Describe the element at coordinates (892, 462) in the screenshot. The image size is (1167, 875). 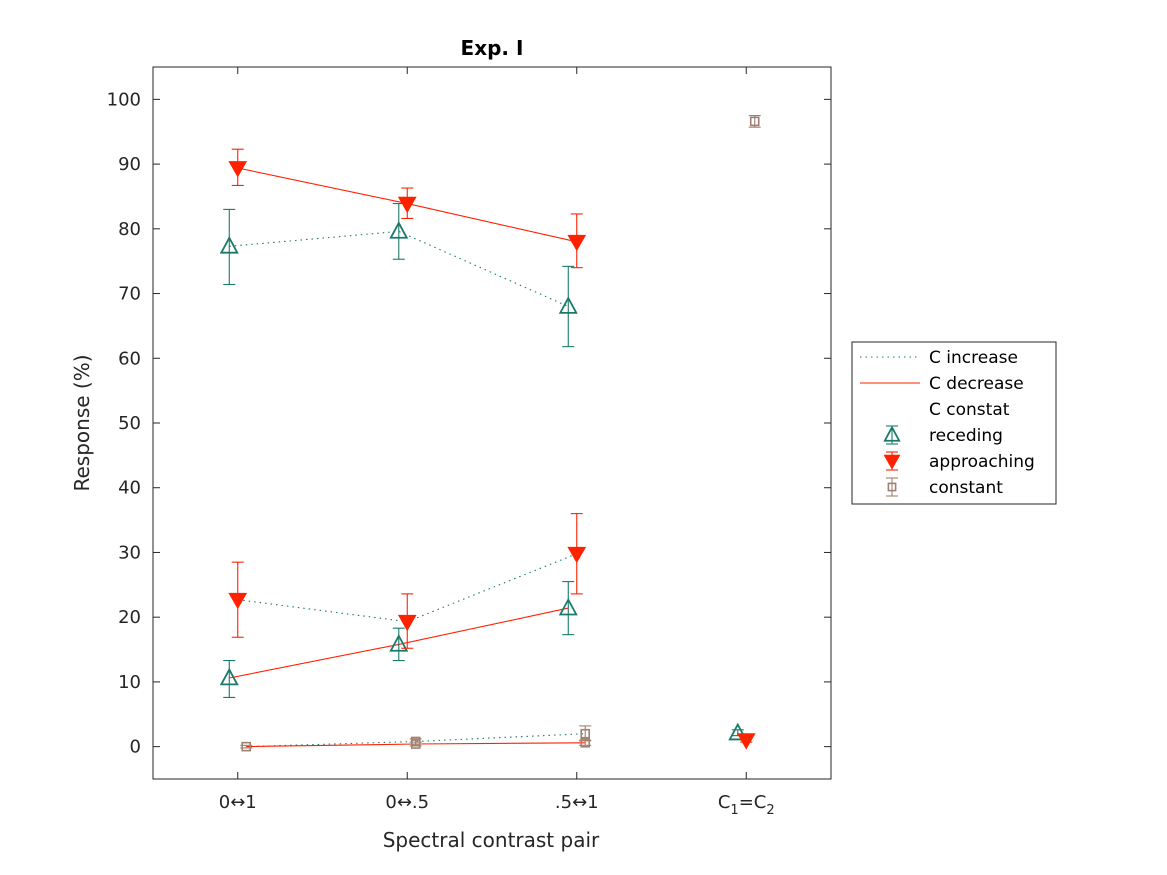
I see `legend-marker-approaching` at that location.